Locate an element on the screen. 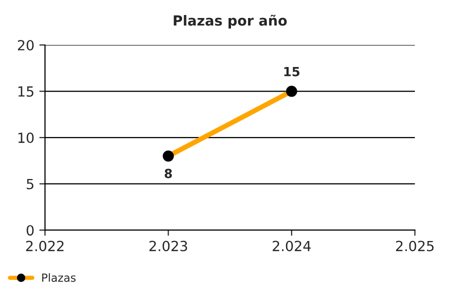 The width and height of the screenshot is (450, 300). data-label: 8 is located at coordinates (168, 173).